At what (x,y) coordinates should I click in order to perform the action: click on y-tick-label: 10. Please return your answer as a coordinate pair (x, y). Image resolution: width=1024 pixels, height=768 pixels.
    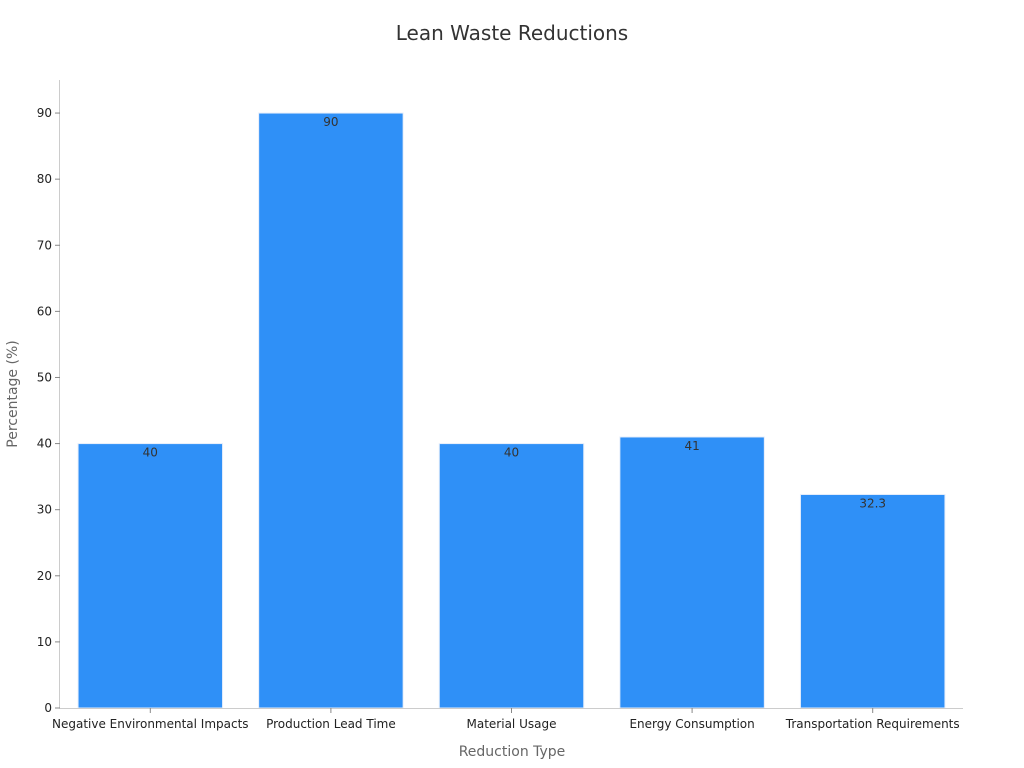
    Looking at the image, I should click on (44, 642).